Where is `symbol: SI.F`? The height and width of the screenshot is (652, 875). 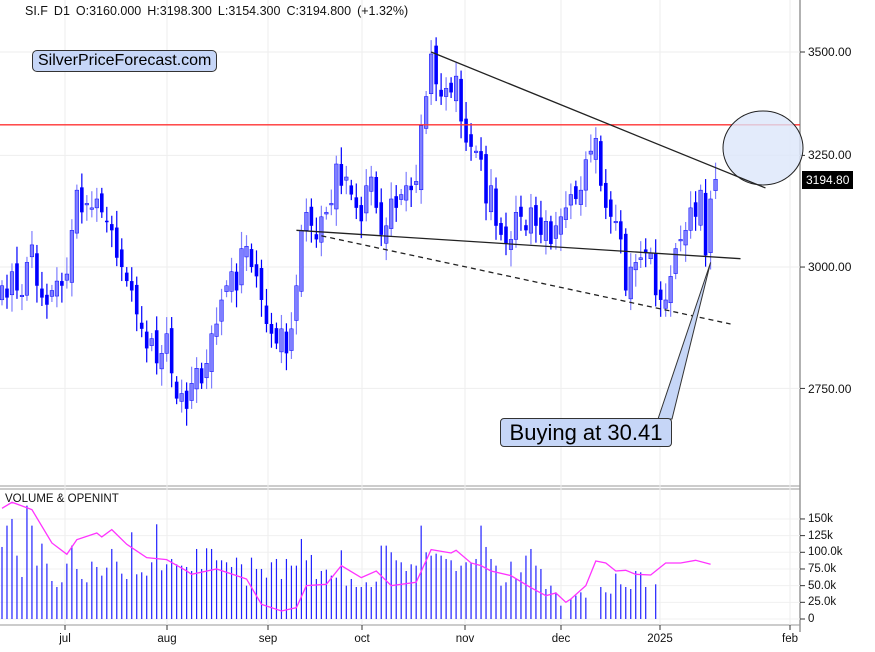 symbol: SI.F is located at coordinates (36, 11).